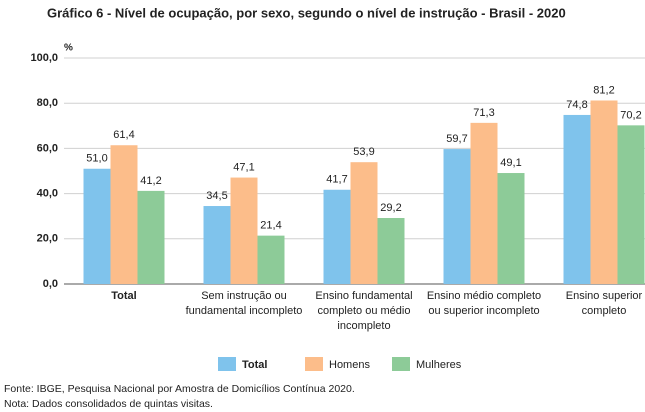  Describe the element at coordinates (483, 113) in the screenshot. I see `value-label: 71,3` at that location.